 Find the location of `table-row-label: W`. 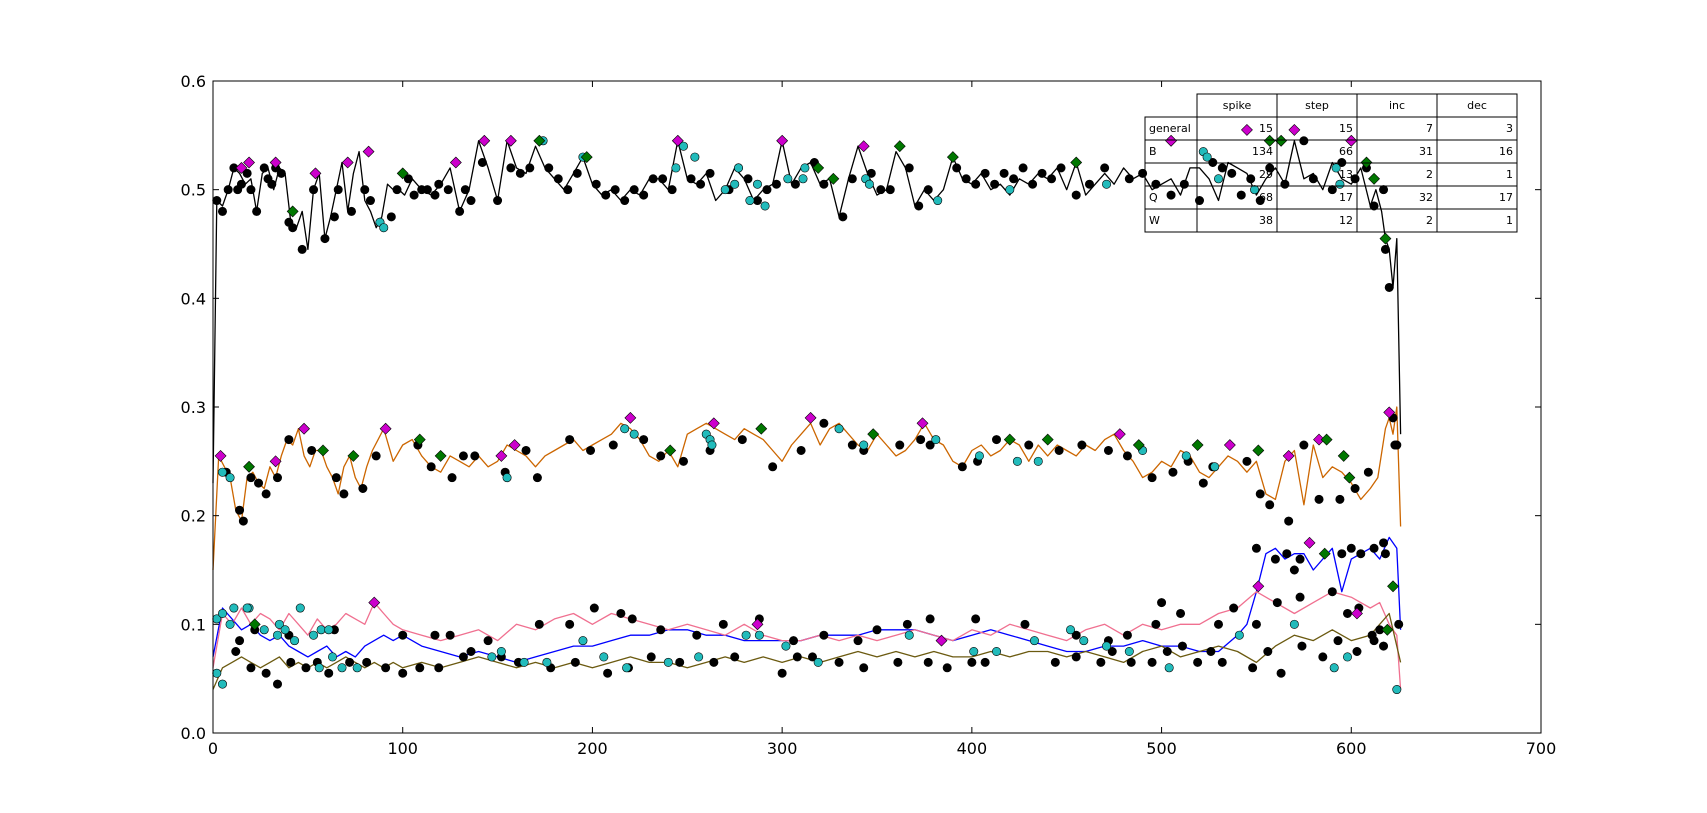

table-row-label: W is located at coordinates (1154, 220).